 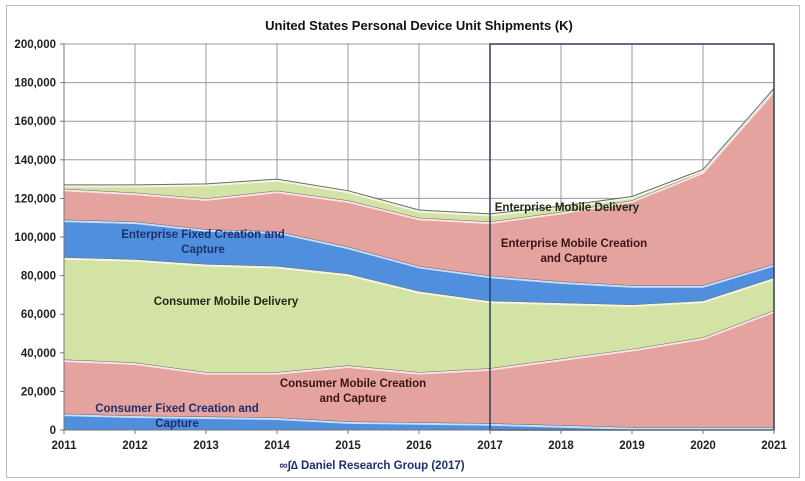 I want to click on y-tick-label: 60,000, so click(x=38, y=315).